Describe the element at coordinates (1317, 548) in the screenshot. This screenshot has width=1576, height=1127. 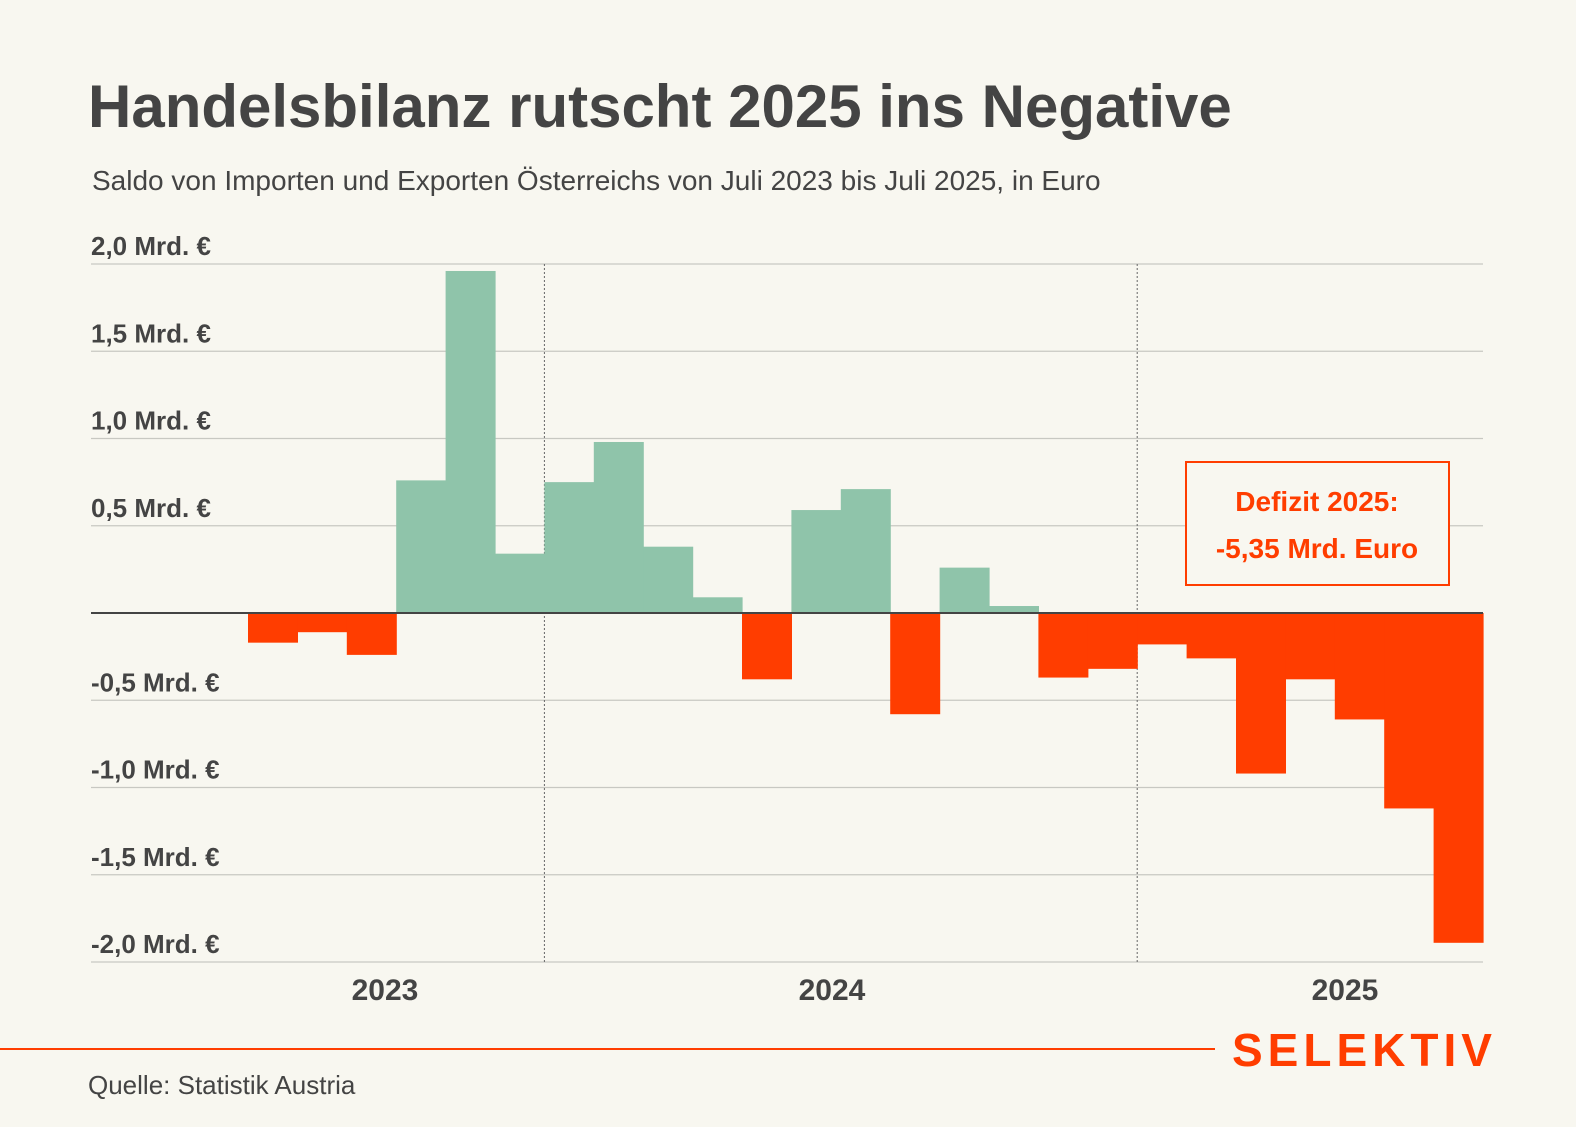
I see `annotation-line2: -5,35 Mrd. Euro` at that location.